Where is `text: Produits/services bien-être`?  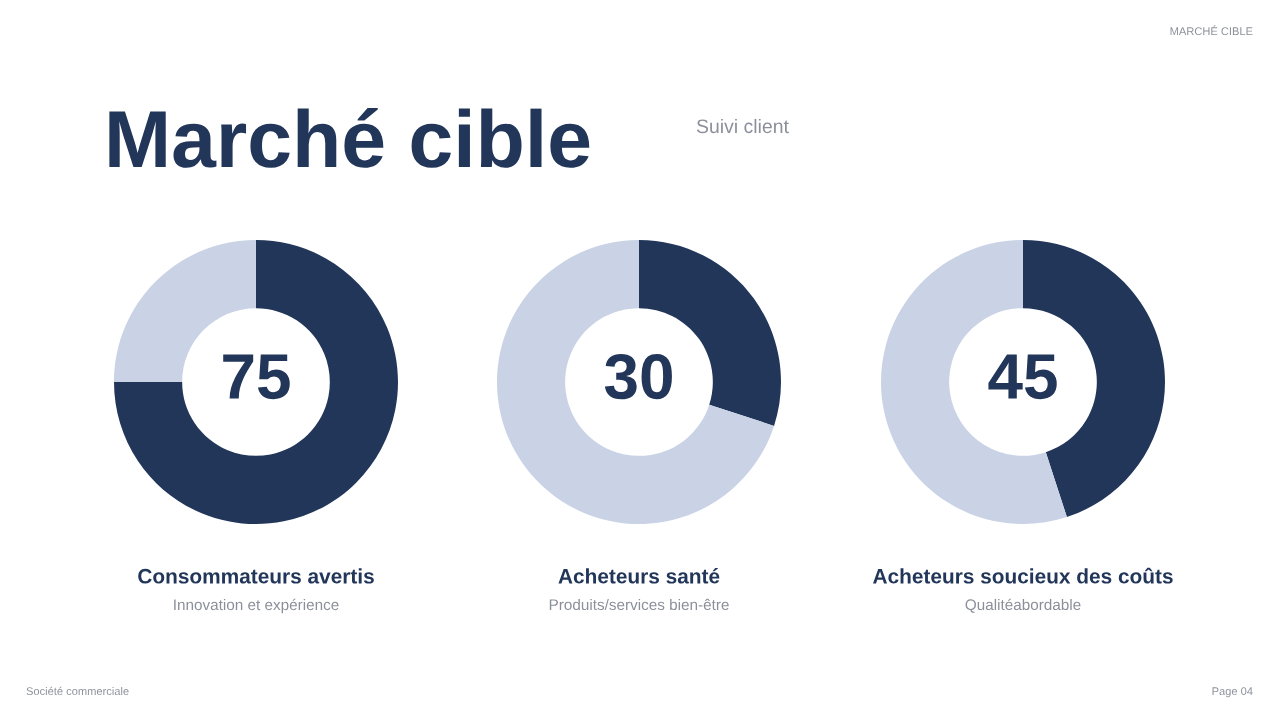
text: Produits/services bien-être is located at coordinates (639, 604).